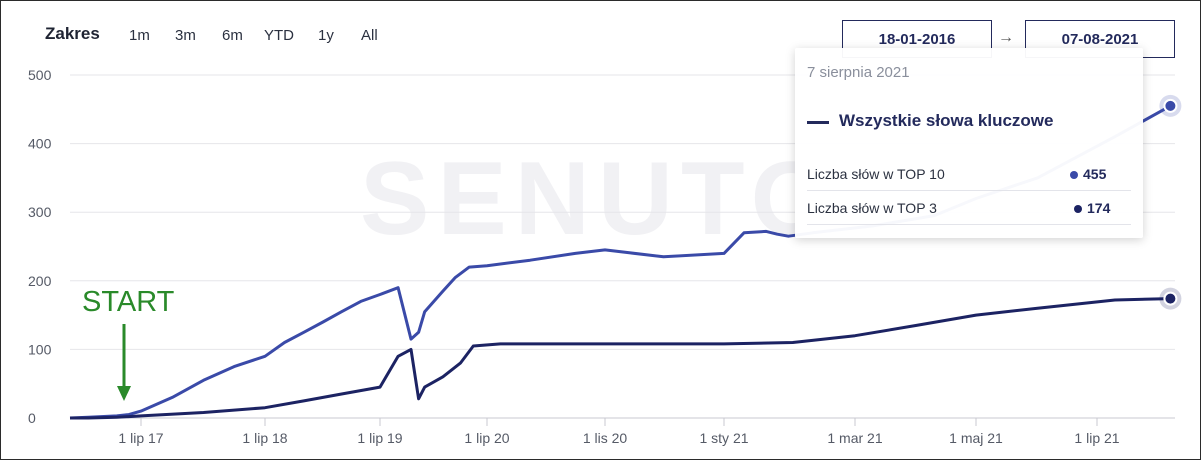  What do you see at coordinates (858, 72) in the screenshot?
I see `tooltip-date: 7 sierpnia 2021` at bounding box center [858, 72].